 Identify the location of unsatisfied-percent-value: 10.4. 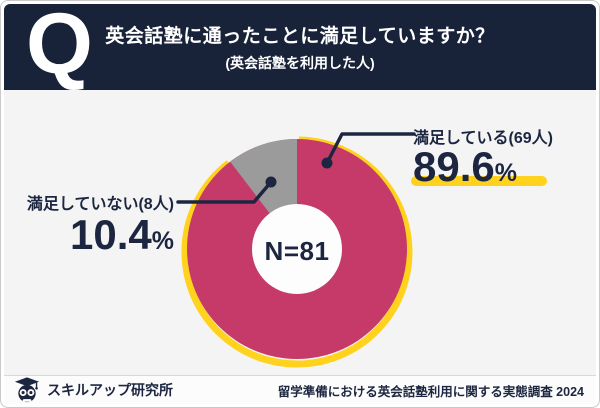
(111, 234).